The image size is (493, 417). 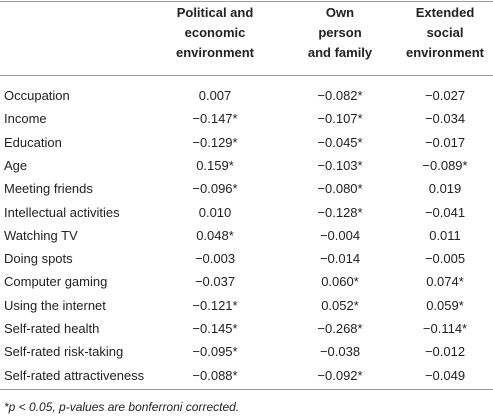 I want to click on cell-value: 0.010, so click(x=215, y=212).